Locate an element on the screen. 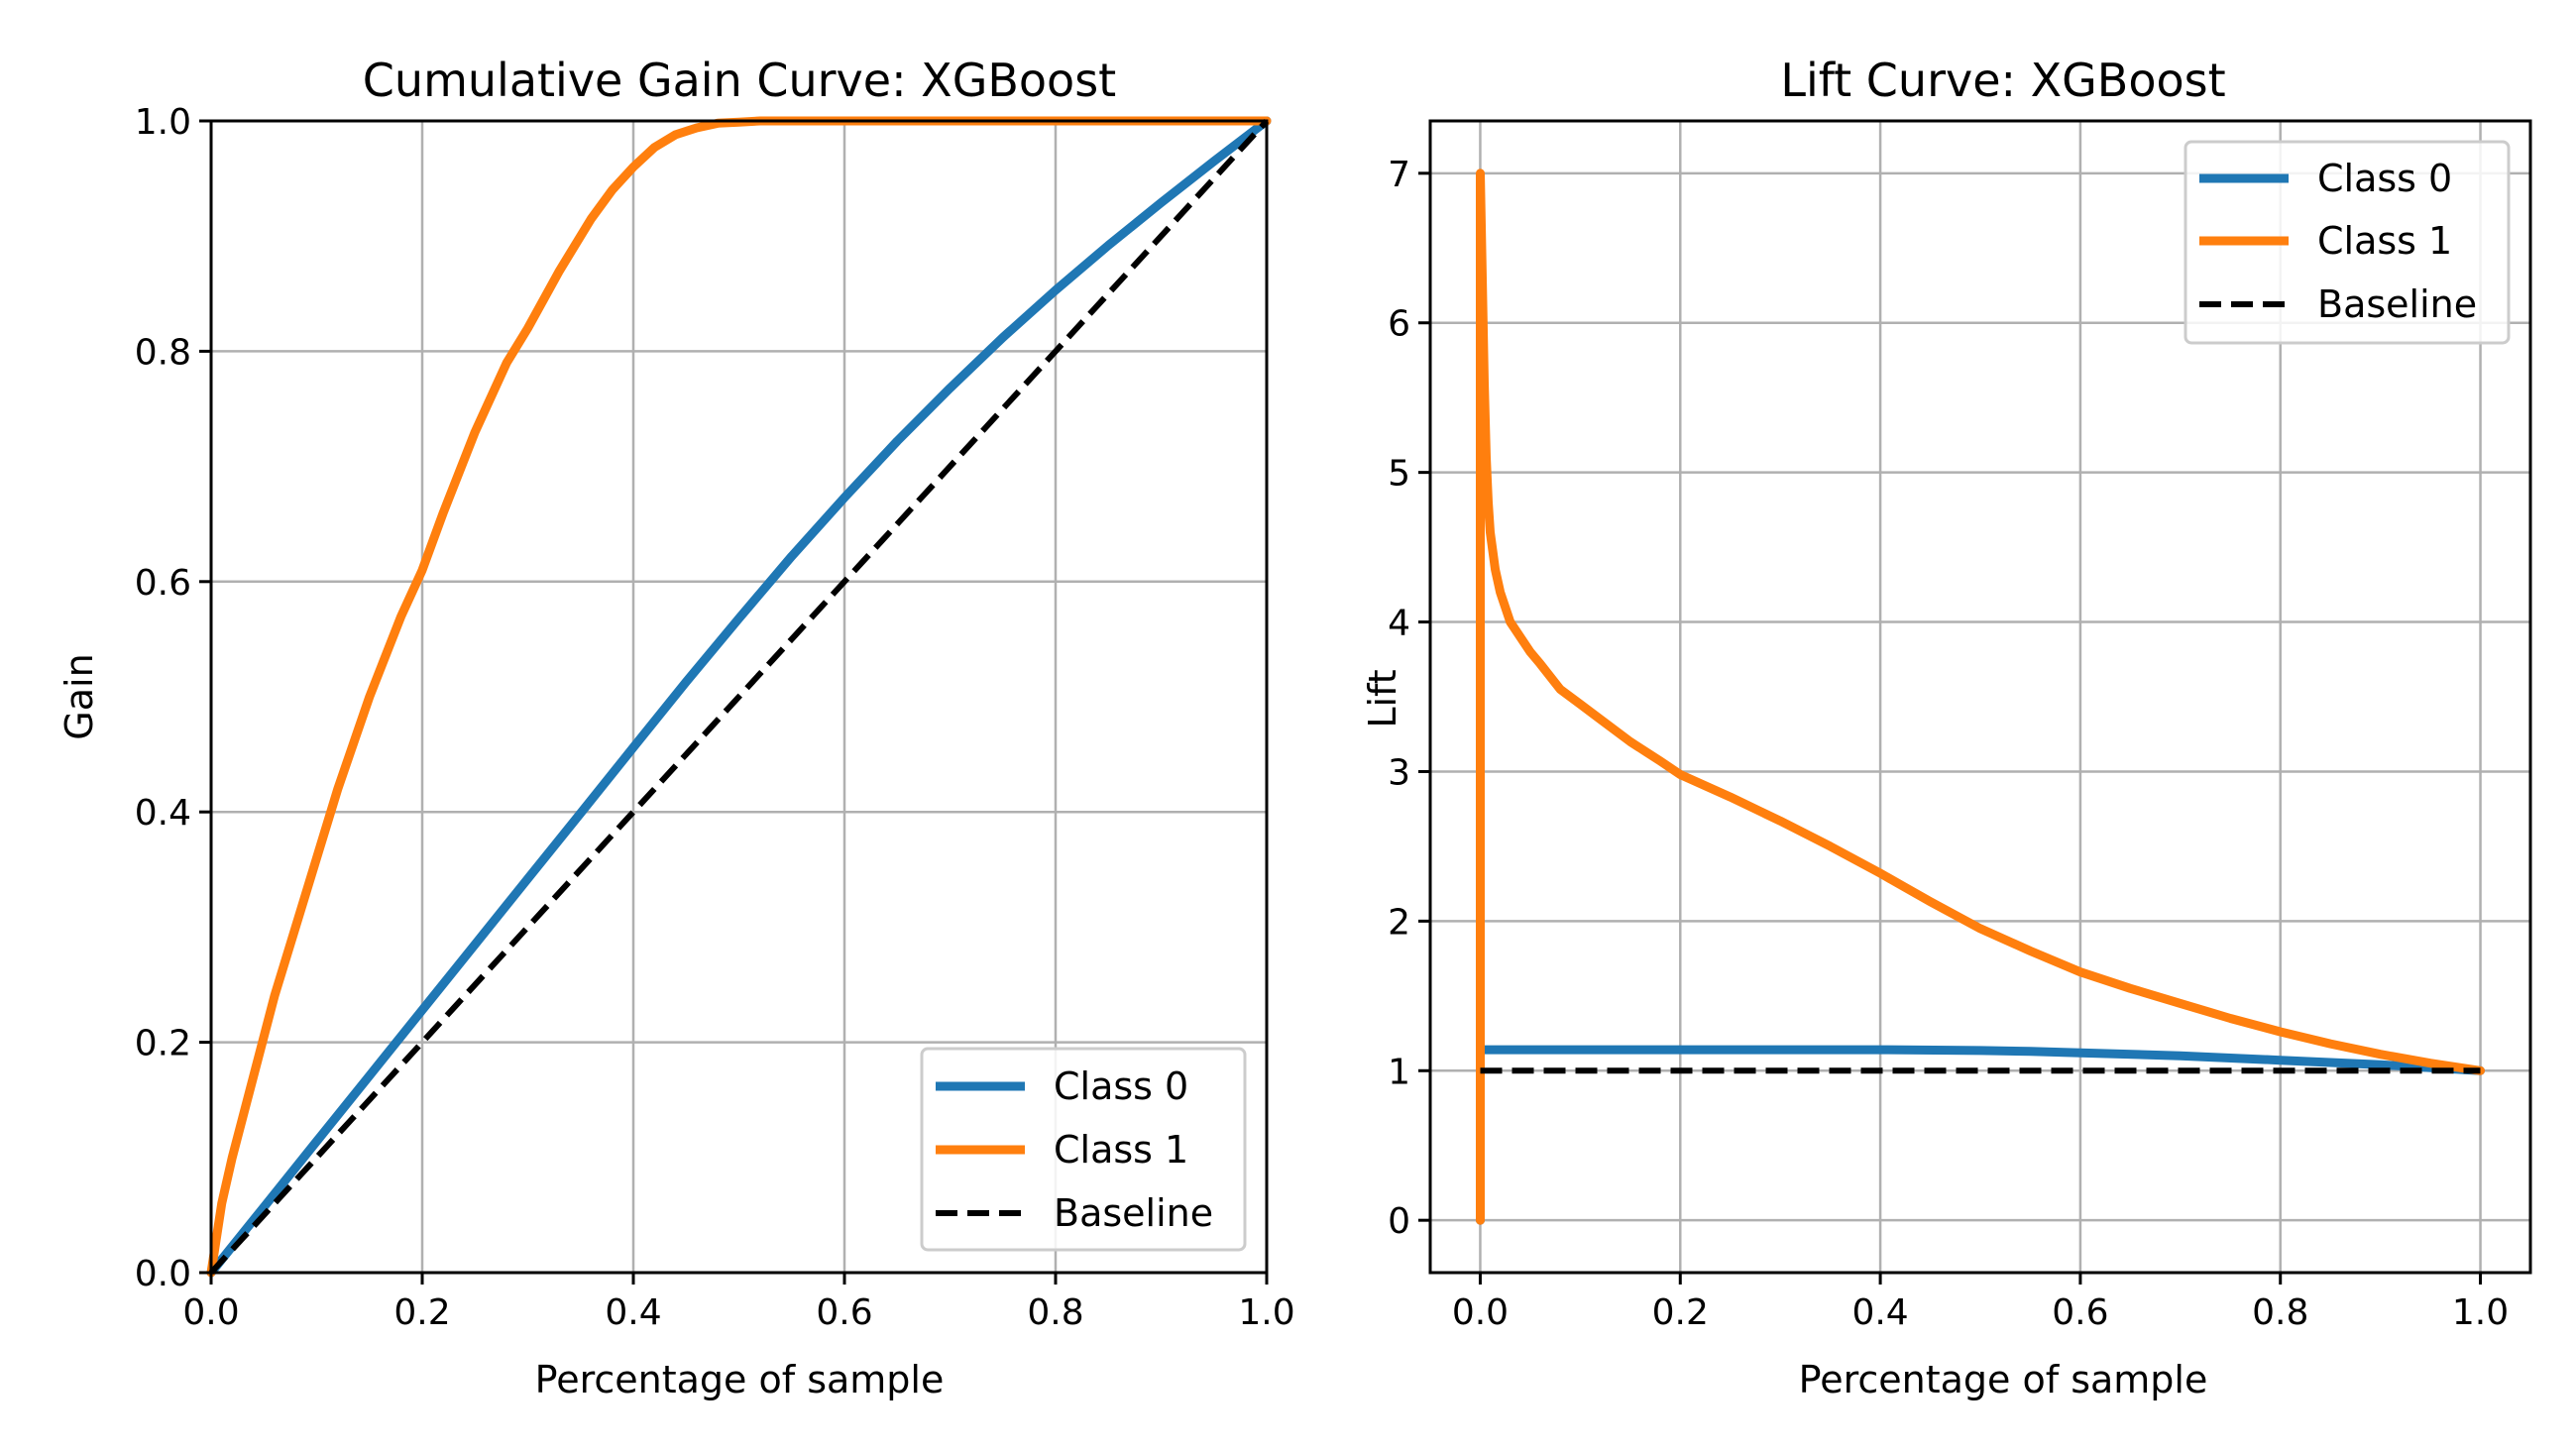  y-tick-label: 0.8 is located at coordinates (163, 352).